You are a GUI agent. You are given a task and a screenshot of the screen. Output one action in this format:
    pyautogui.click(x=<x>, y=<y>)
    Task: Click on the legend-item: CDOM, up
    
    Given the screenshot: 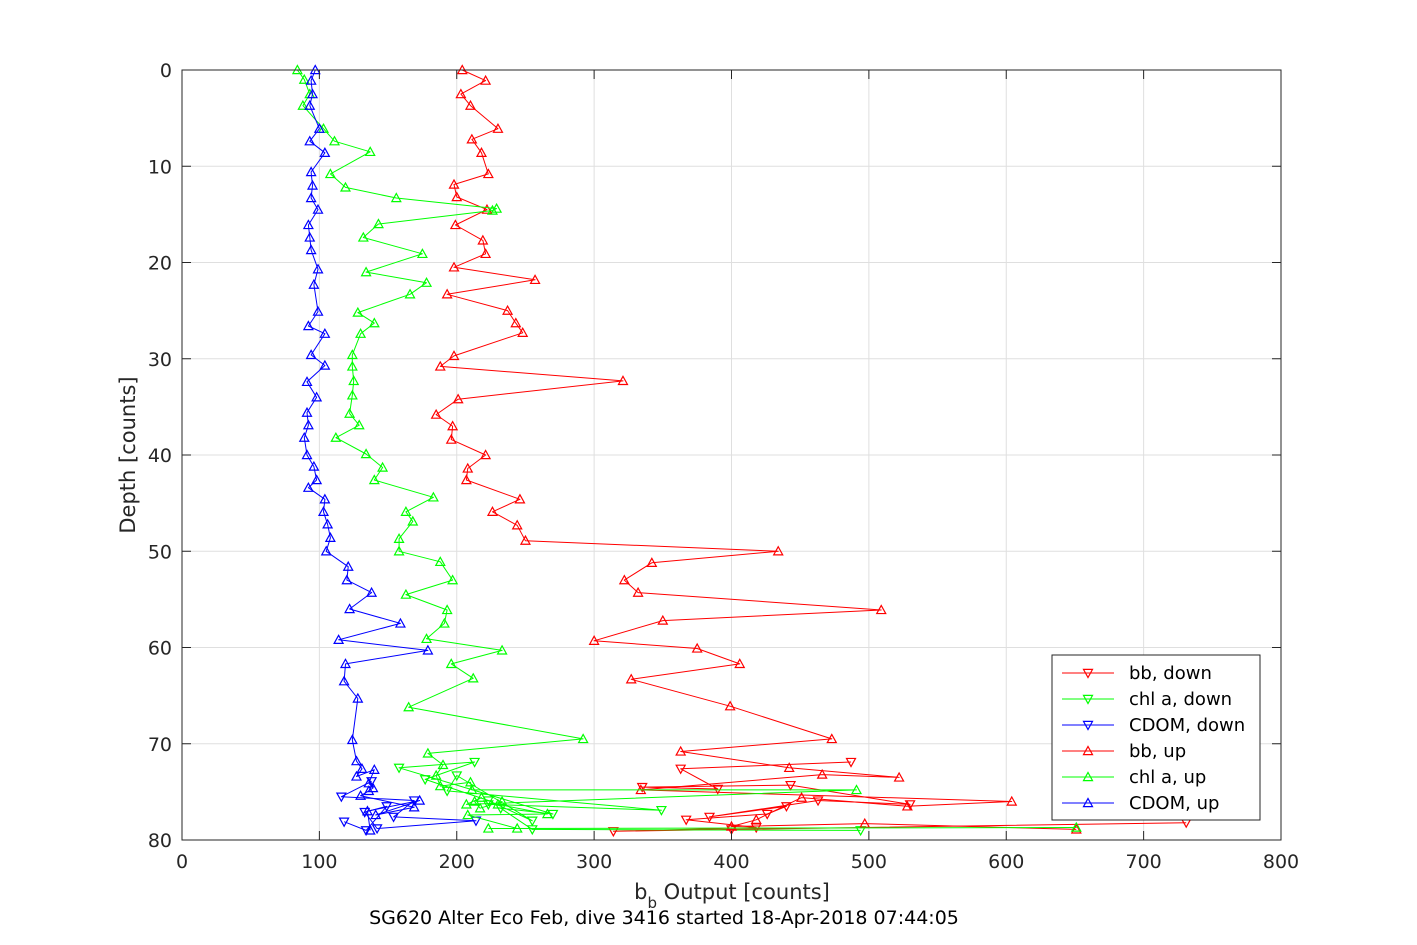 What is the action you would take?
    pyautogui.click(x=1140, y=803)
    